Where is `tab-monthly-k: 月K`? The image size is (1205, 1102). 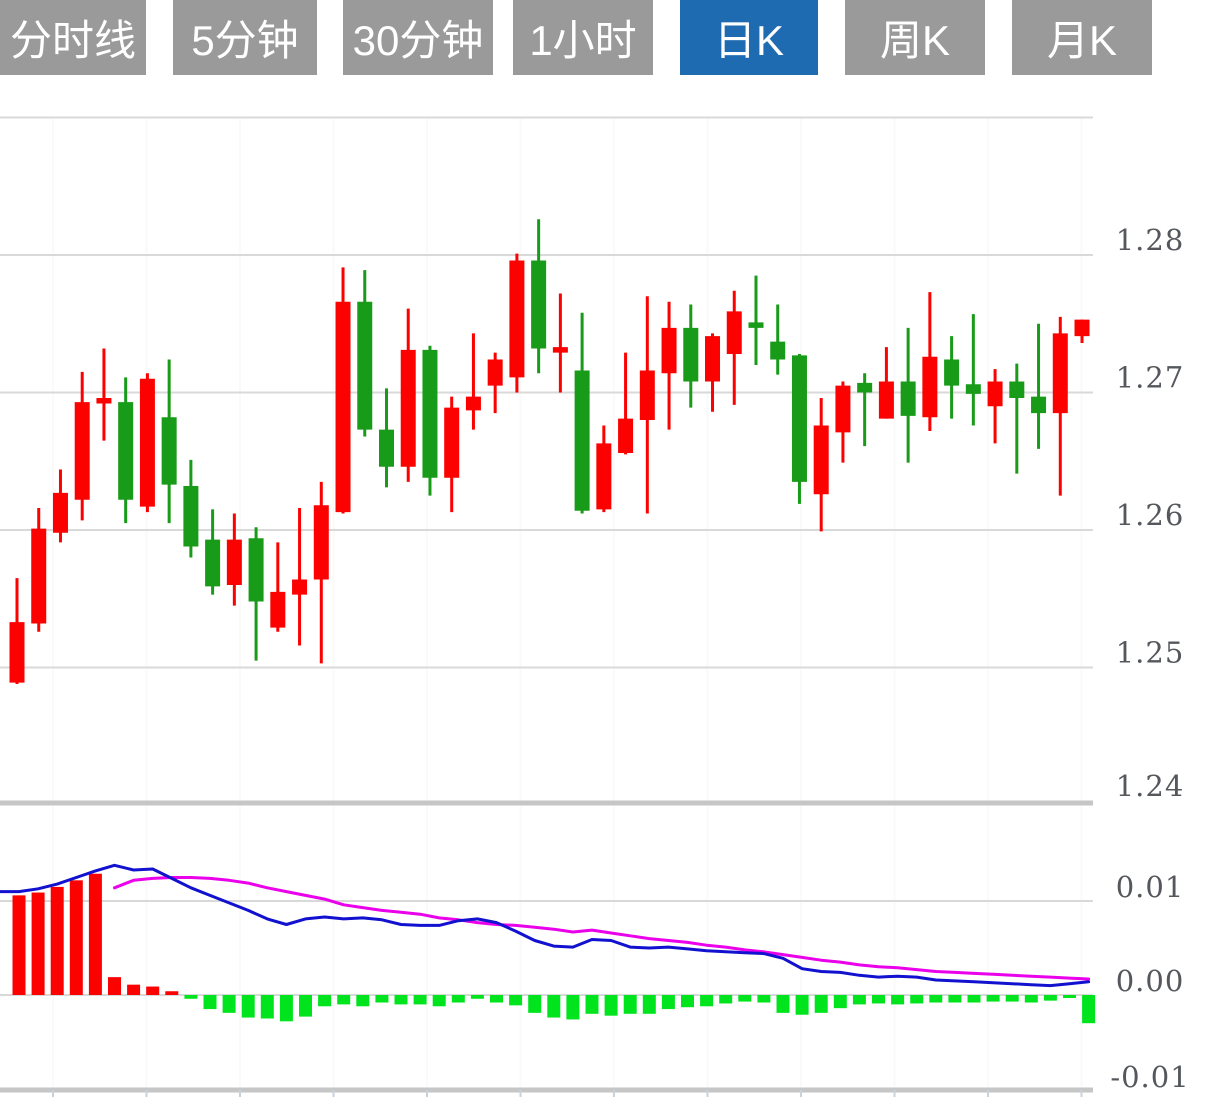
tab-monthly-k: 月K is located at coordinates (1082, 37).